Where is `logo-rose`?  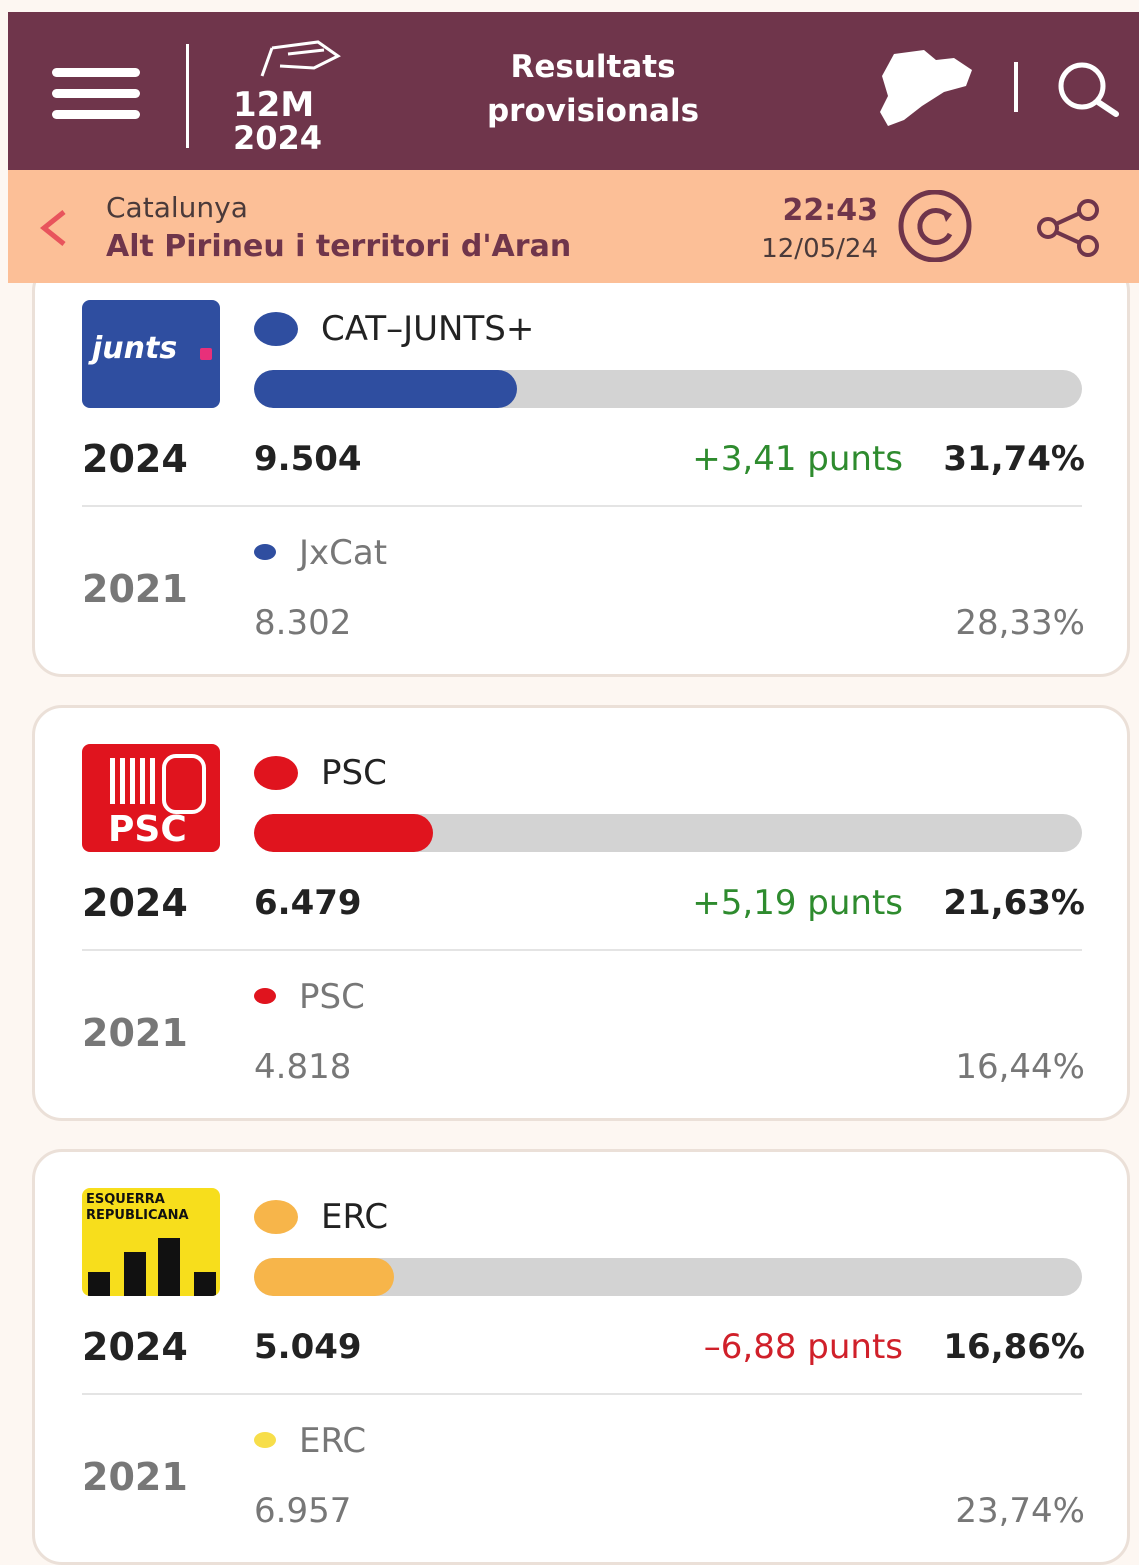
logo-rose is located at coordinates (184, 784).